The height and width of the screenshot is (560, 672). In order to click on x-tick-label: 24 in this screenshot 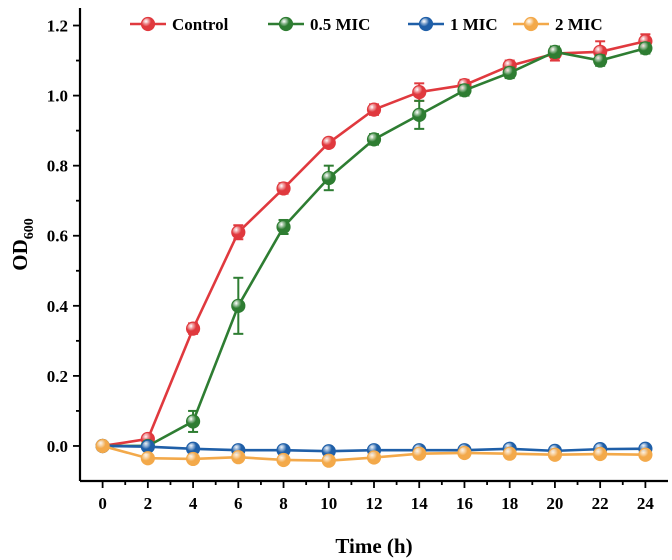, I will do `click(646, 503)`.